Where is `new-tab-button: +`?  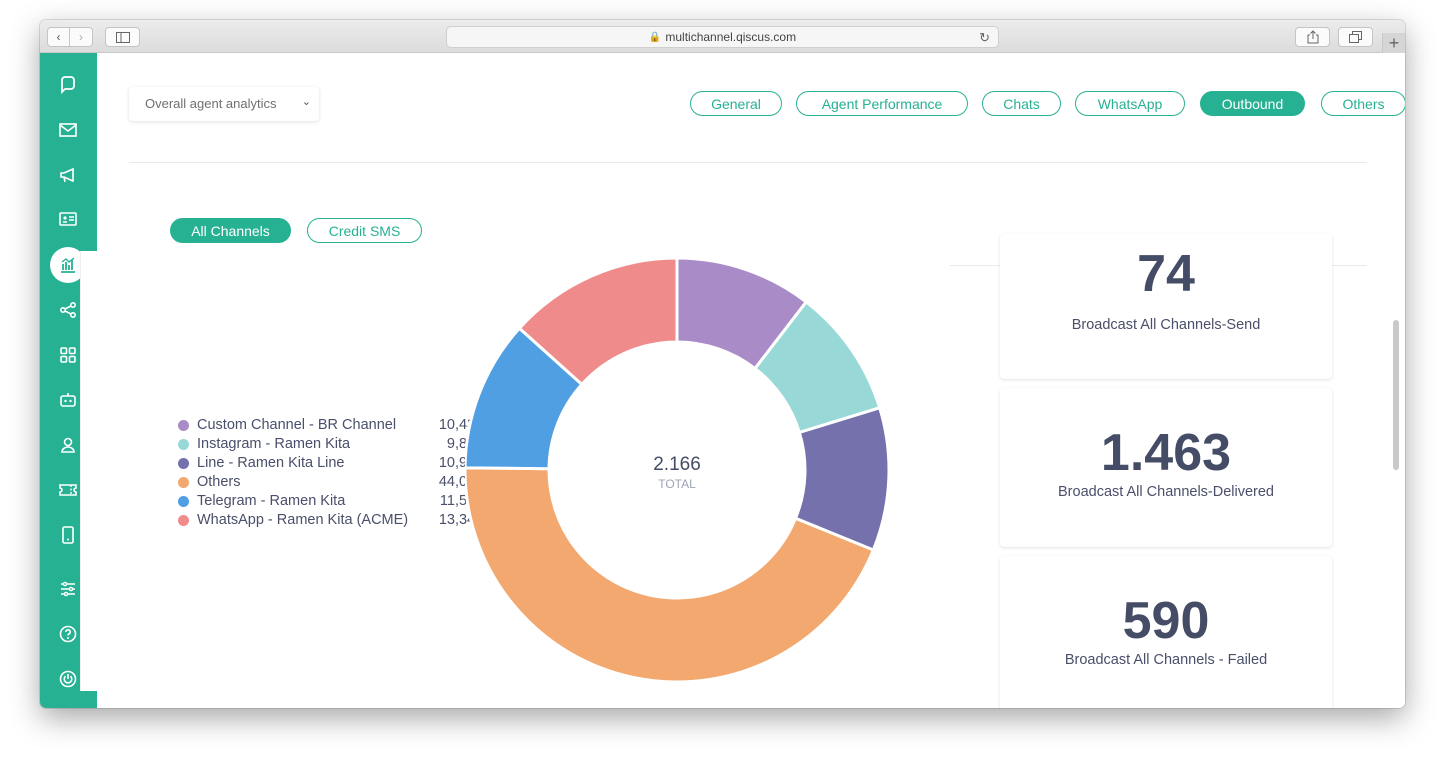 new-tab-button: + is located at coordinates (1393, 43).